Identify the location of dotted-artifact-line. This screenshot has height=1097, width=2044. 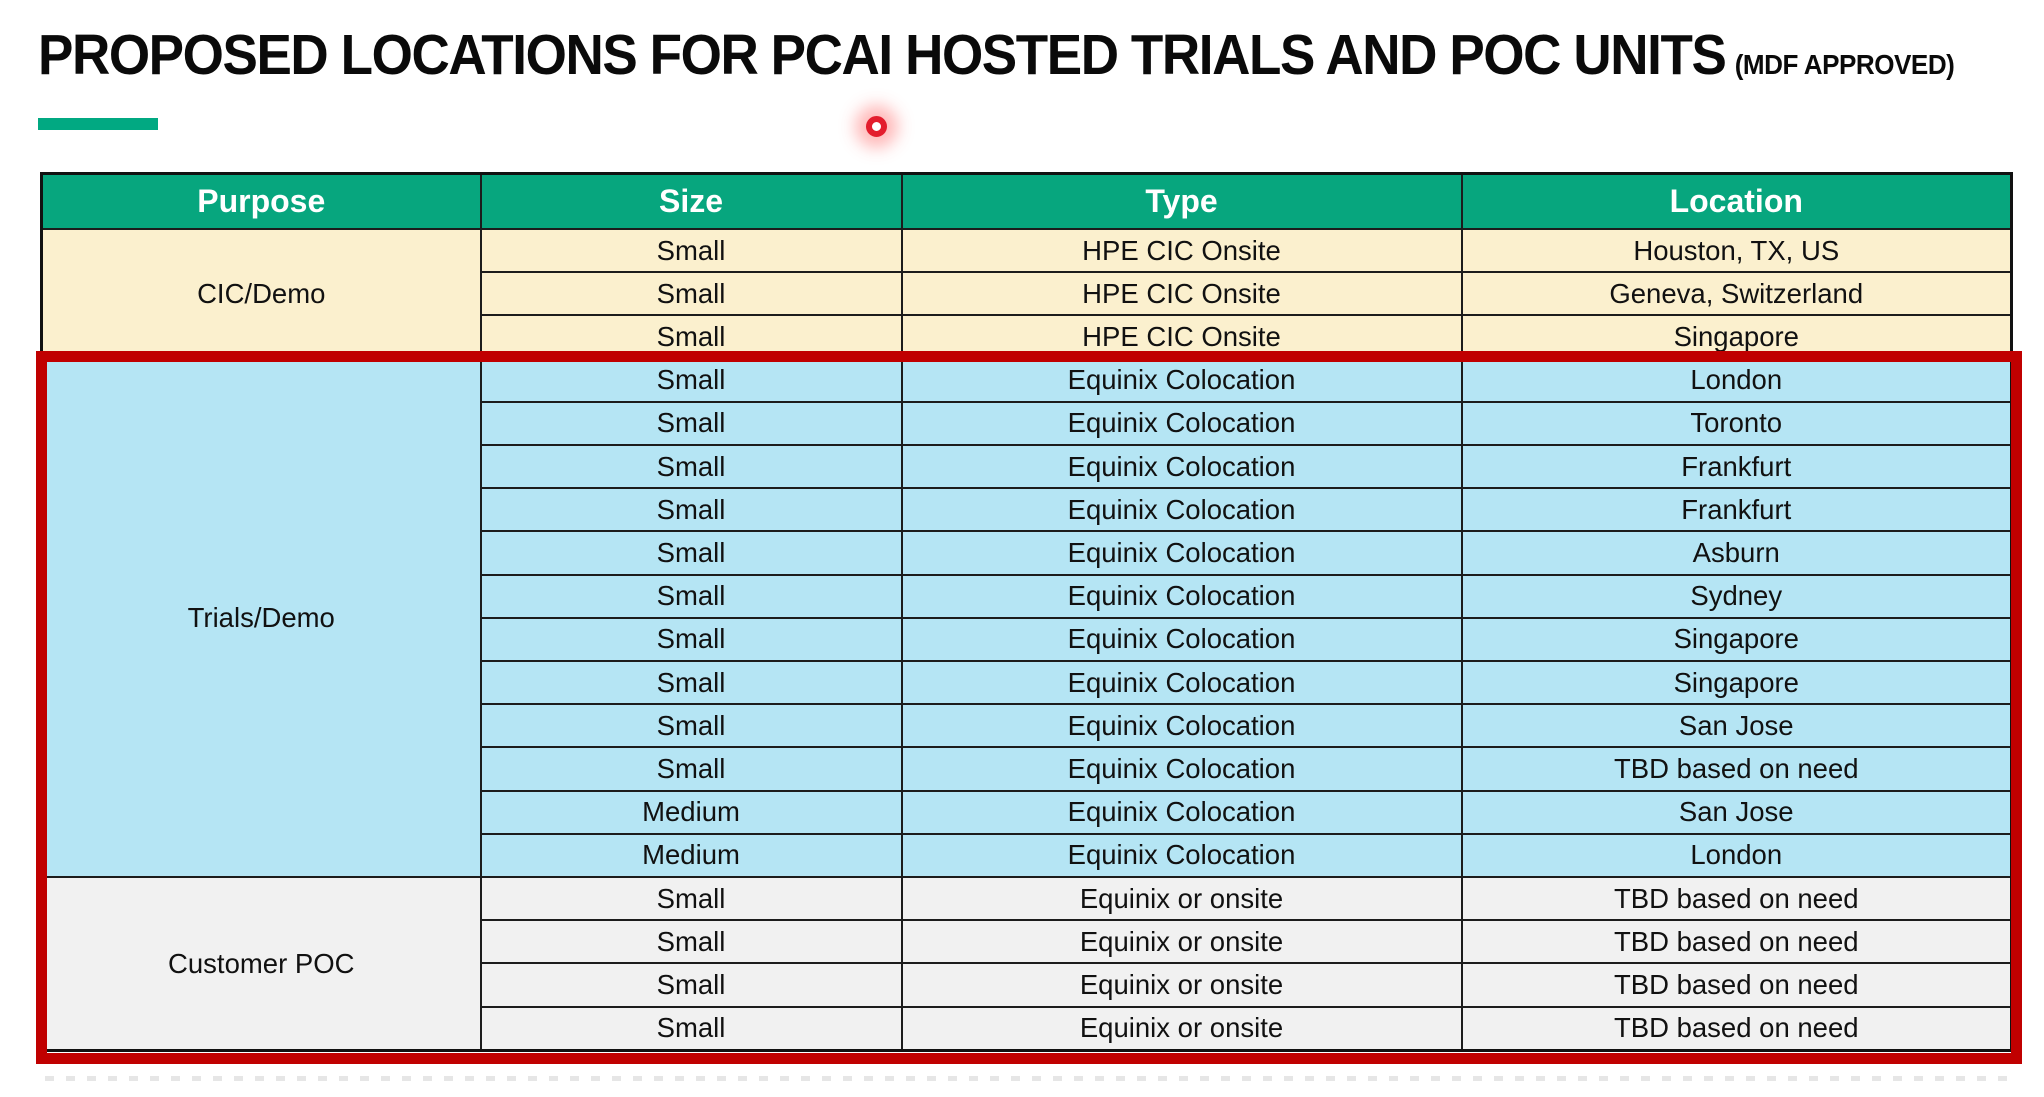
(1026, 1078).